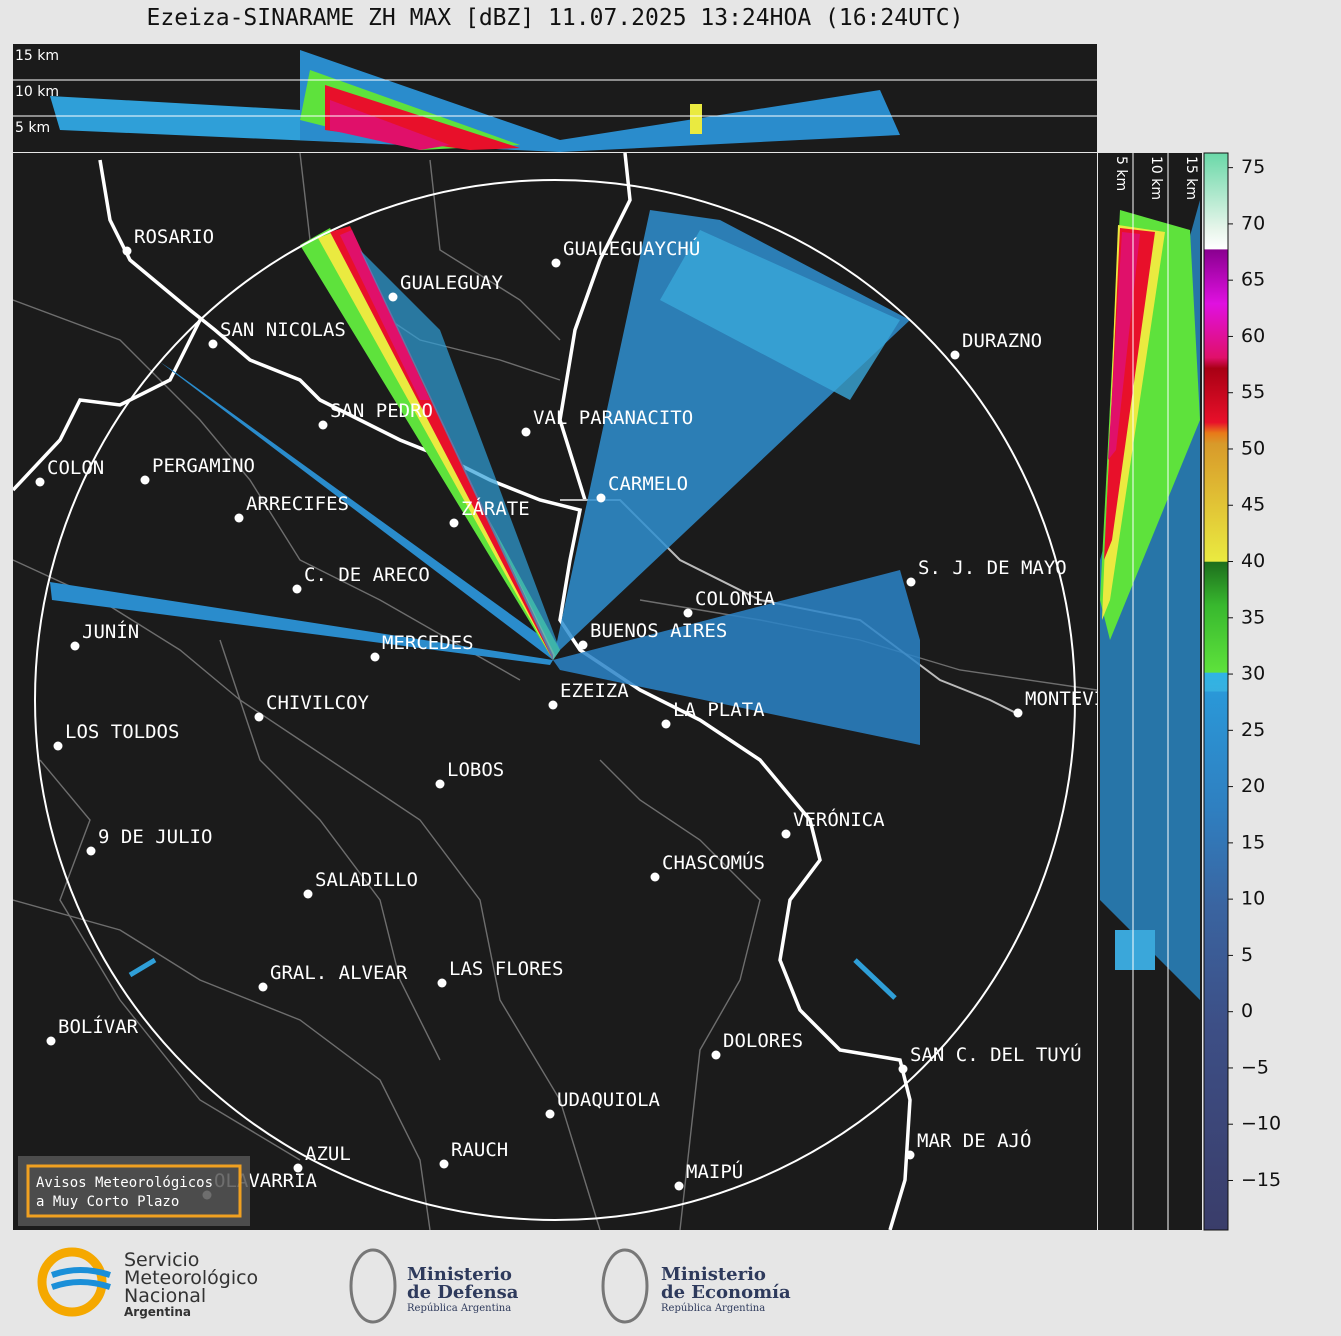 This screenshot has height=1336, width=1341. I want to click on city-label: CARMELO, so click(648, 484).